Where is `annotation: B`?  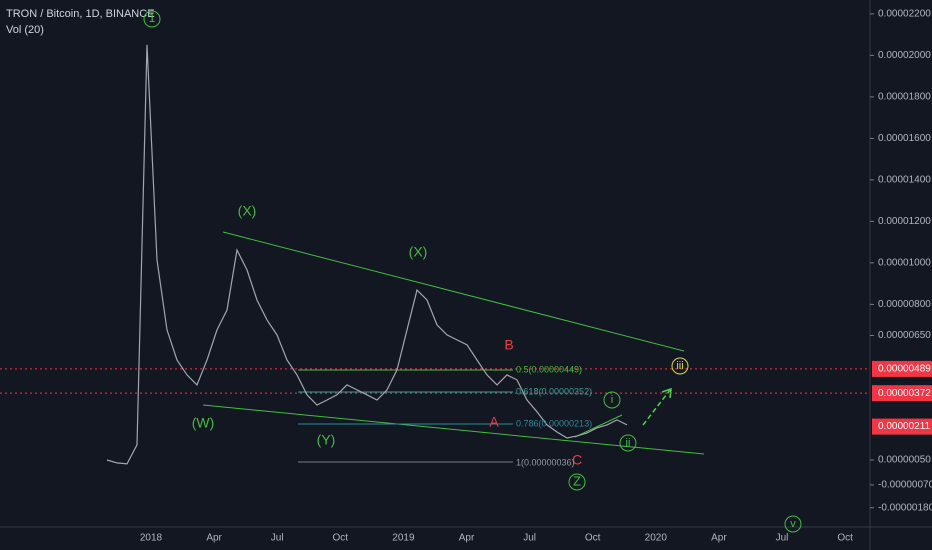 annotation: B is located at coordinates (508, 345).